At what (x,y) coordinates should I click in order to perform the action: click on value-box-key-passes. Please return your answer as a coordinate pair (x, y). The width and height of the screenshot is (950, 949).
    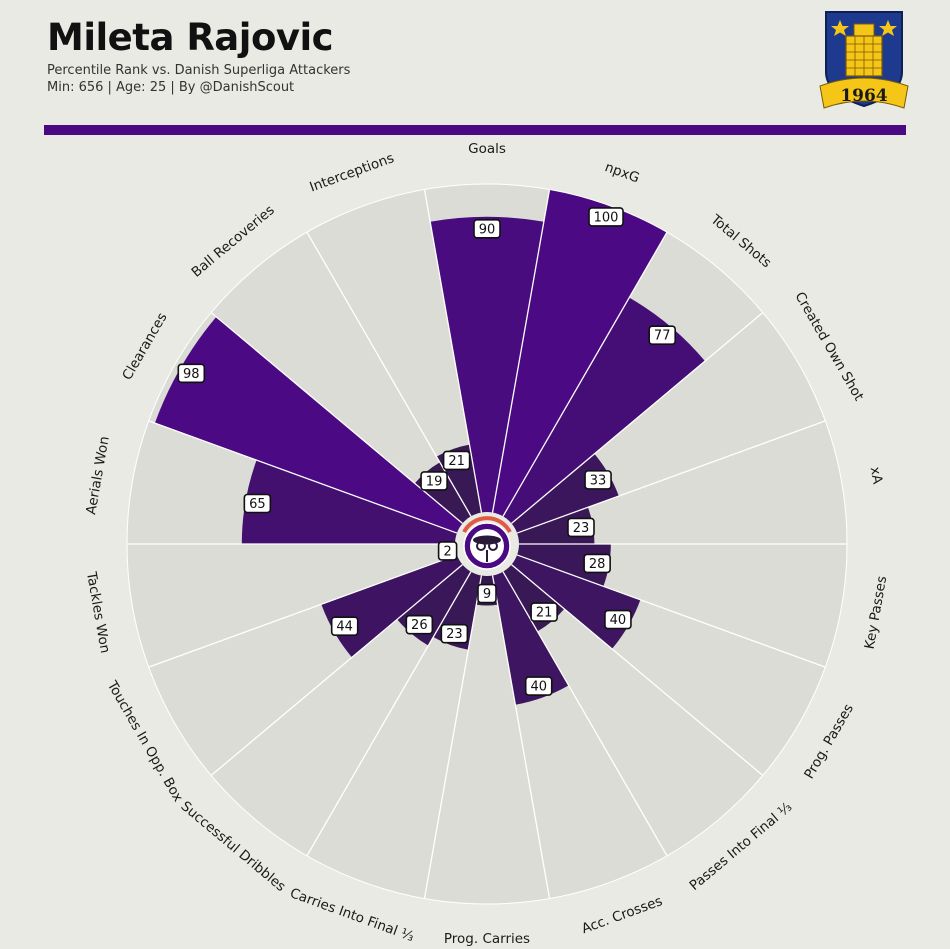
    Looking at the image, I should click on (597, 563).